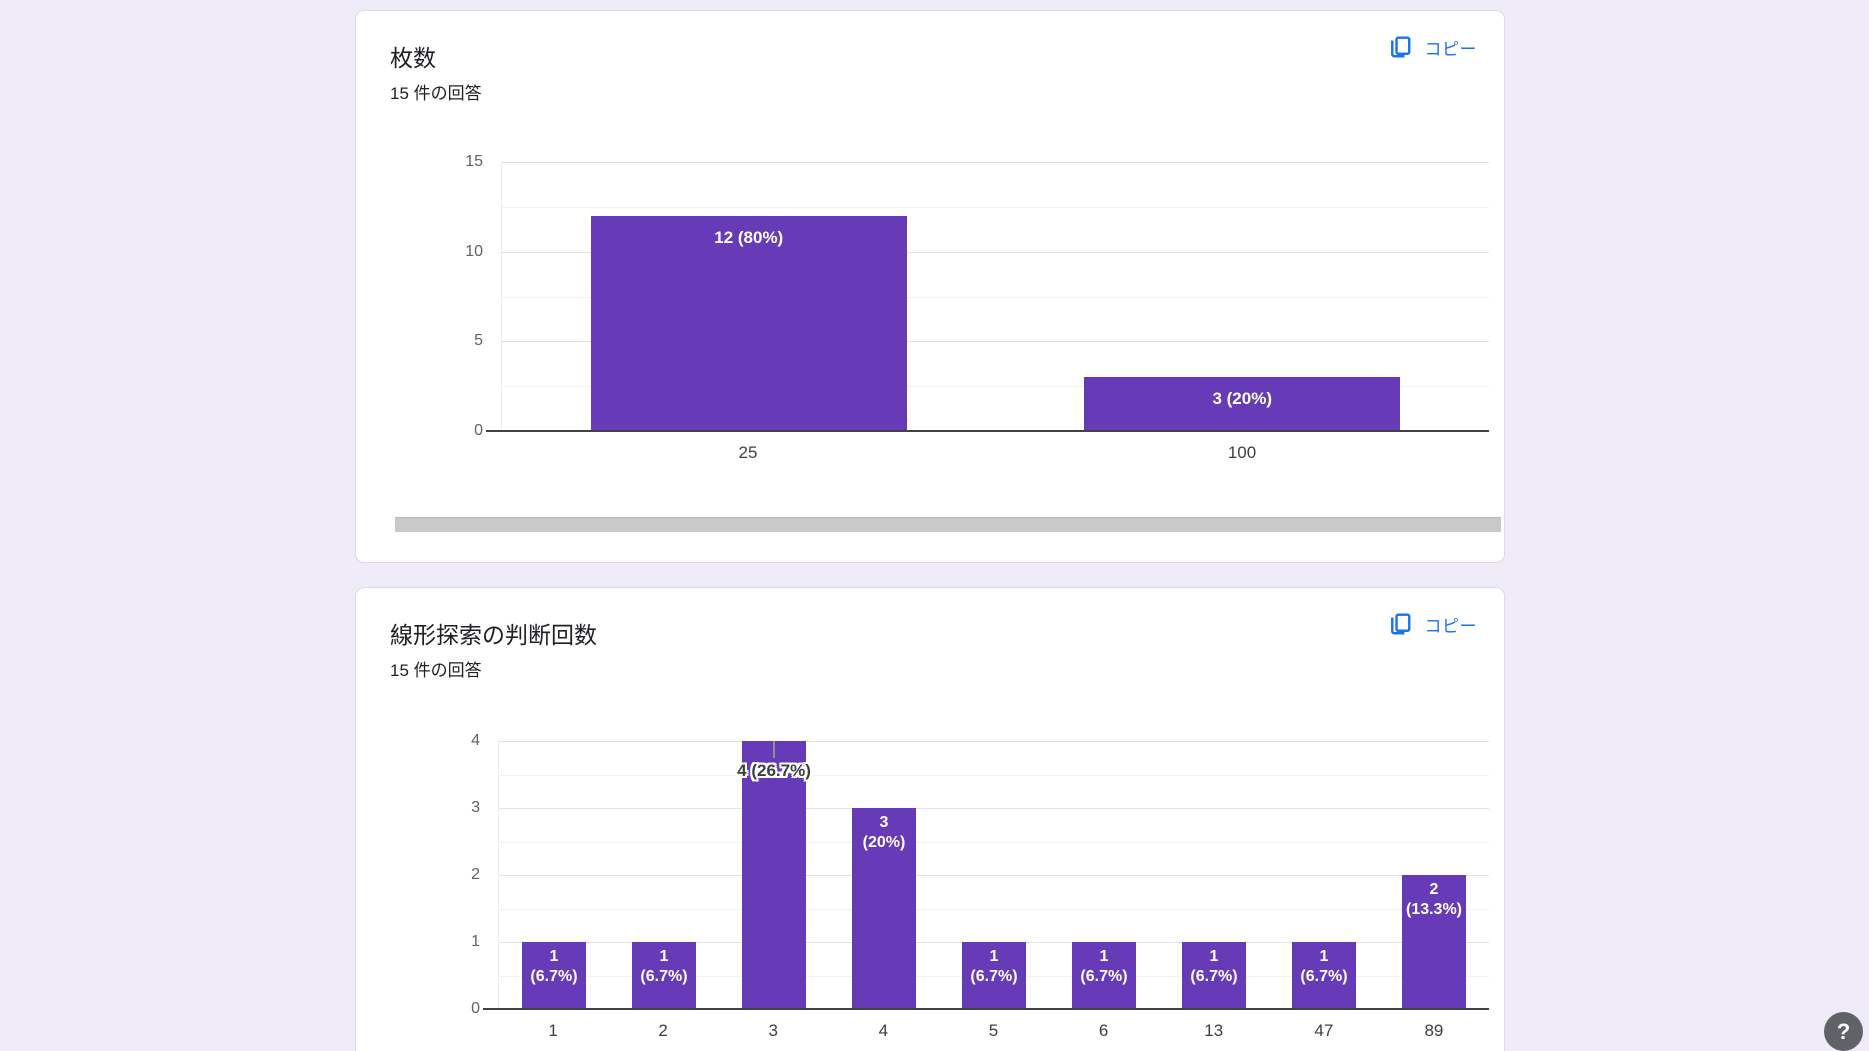 This screenshot has width=1869, height=1051. What do you see at coordinates (1242, 452) in the screenshot?
I see `x-tick-label: 100` at bounding box center [1242, 452].